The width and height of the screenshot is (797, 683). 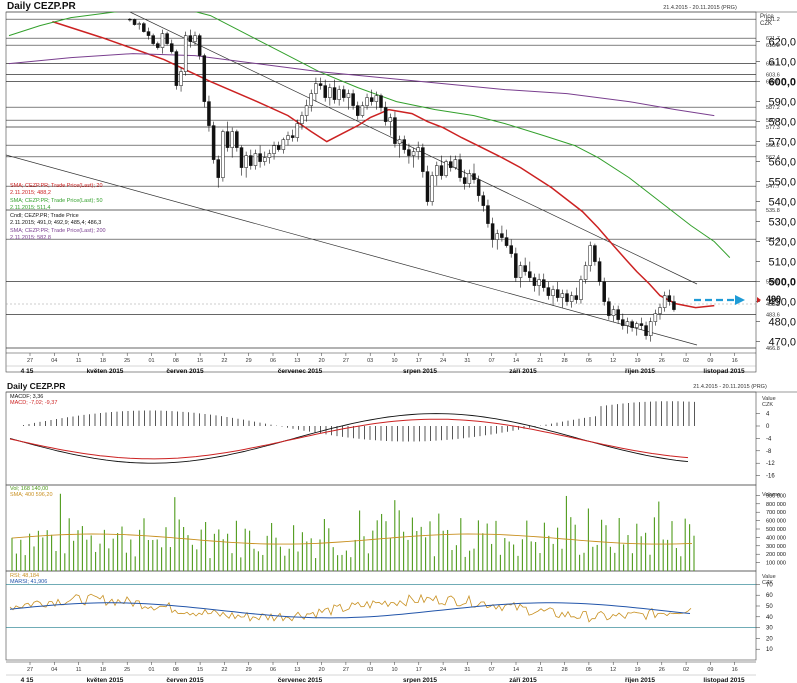 What do you see at coordinates (782, 203) in the screenshot?
I see `price-tick-label: 540,0` at bounding box center [782, 203].